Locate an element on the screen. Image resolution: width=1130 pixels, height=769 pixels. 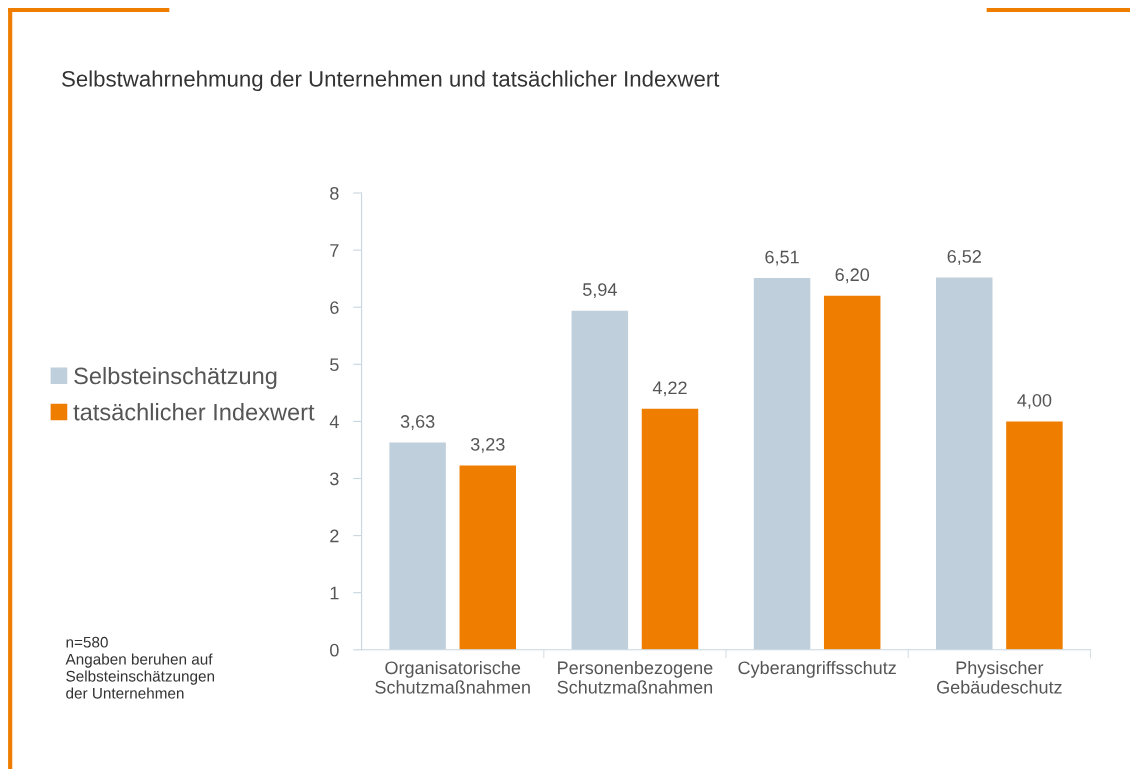
data-label: 6,51 is located at coordinates (782, 258).